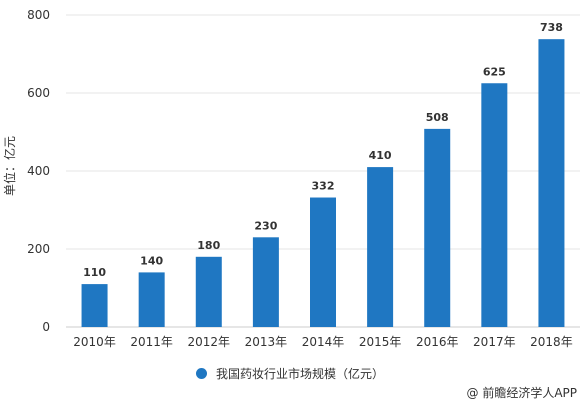  I want to click on data-label: 625, so click(494, 71).